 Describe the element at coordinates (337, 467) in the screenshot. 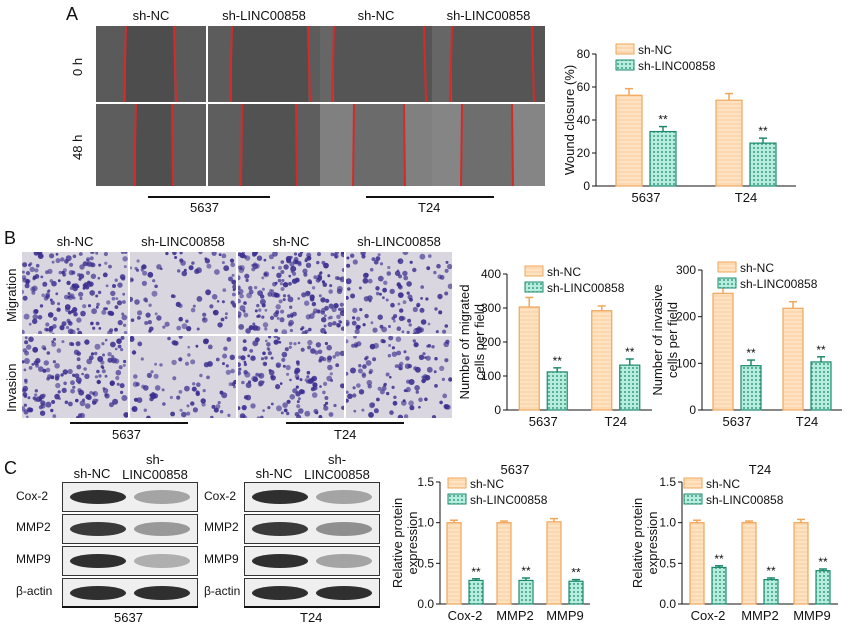

I see `blot-col-label: sh- LINC00858` at that location.